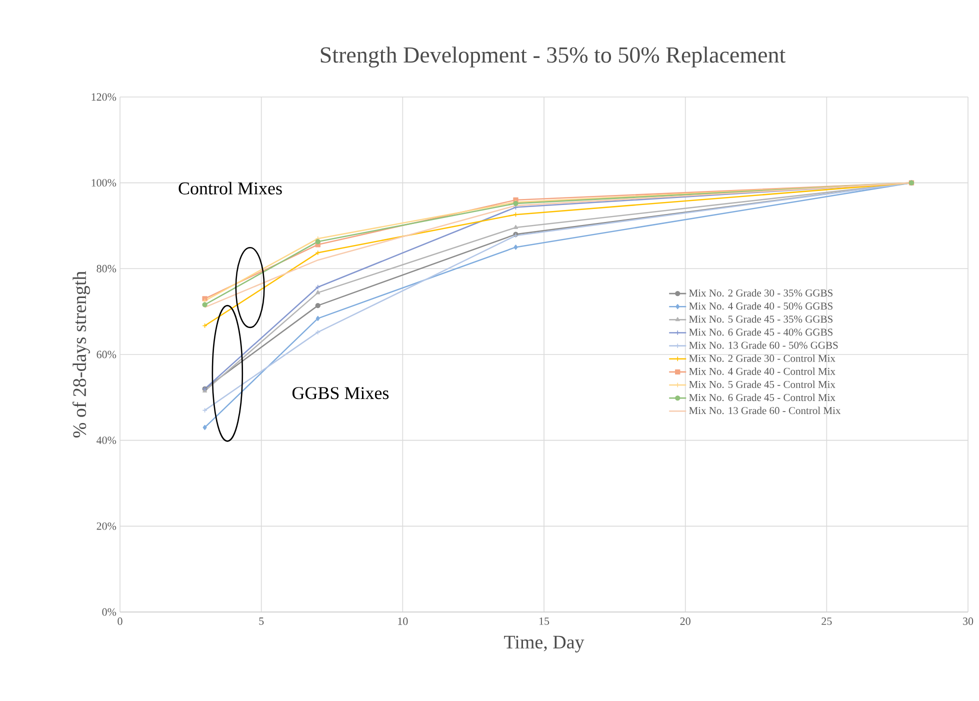 This screenshot has height=701, width=979. Describe the element at coordinates (762, 384) in the screenshot. I see `legend-label: Mix No. 5 Grade 45 - Control Mix` at that location.